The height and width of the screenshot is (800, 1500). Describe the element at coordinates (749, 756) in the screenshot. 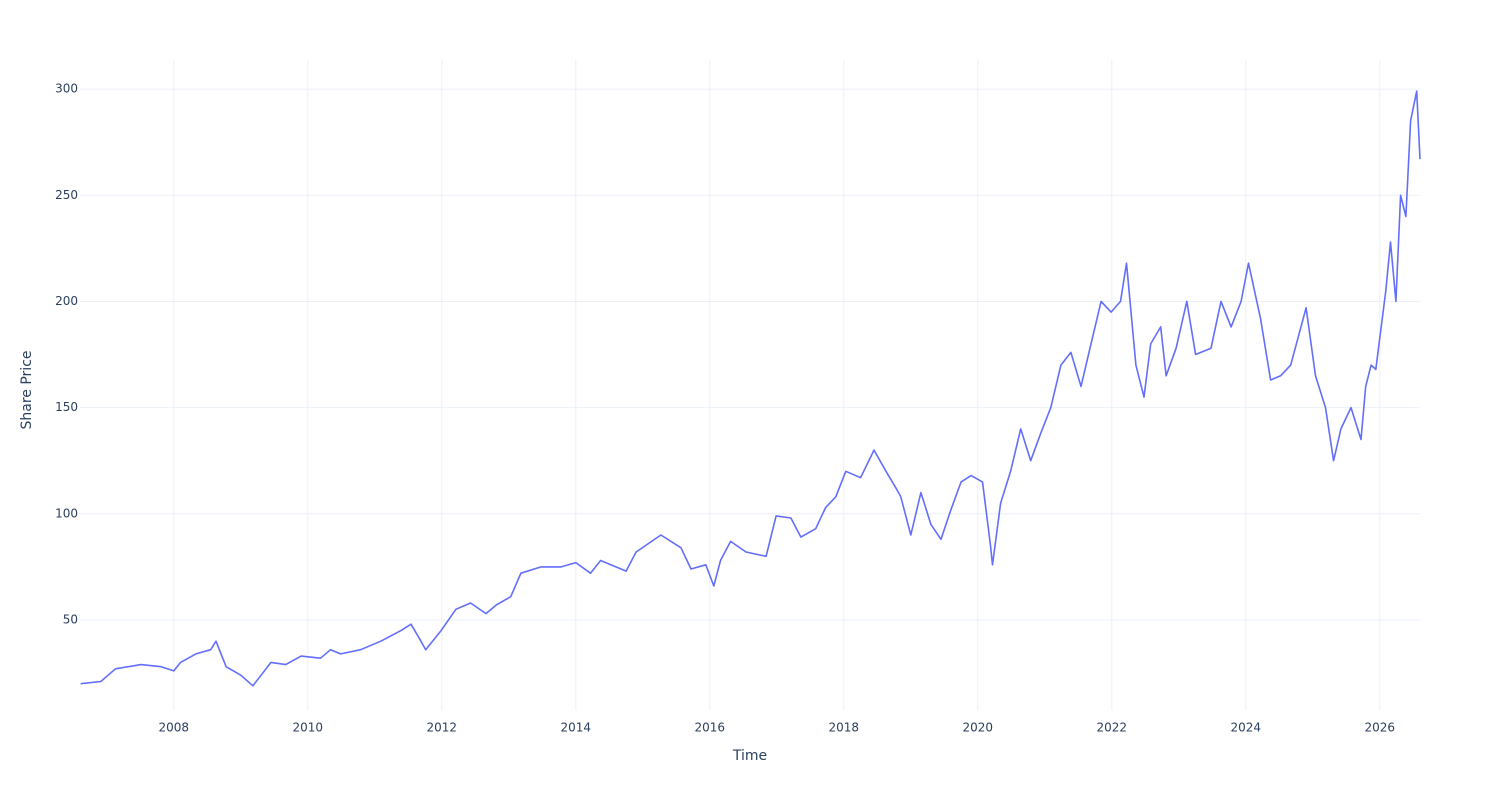

I see `x-axis-title: Time` at that location.